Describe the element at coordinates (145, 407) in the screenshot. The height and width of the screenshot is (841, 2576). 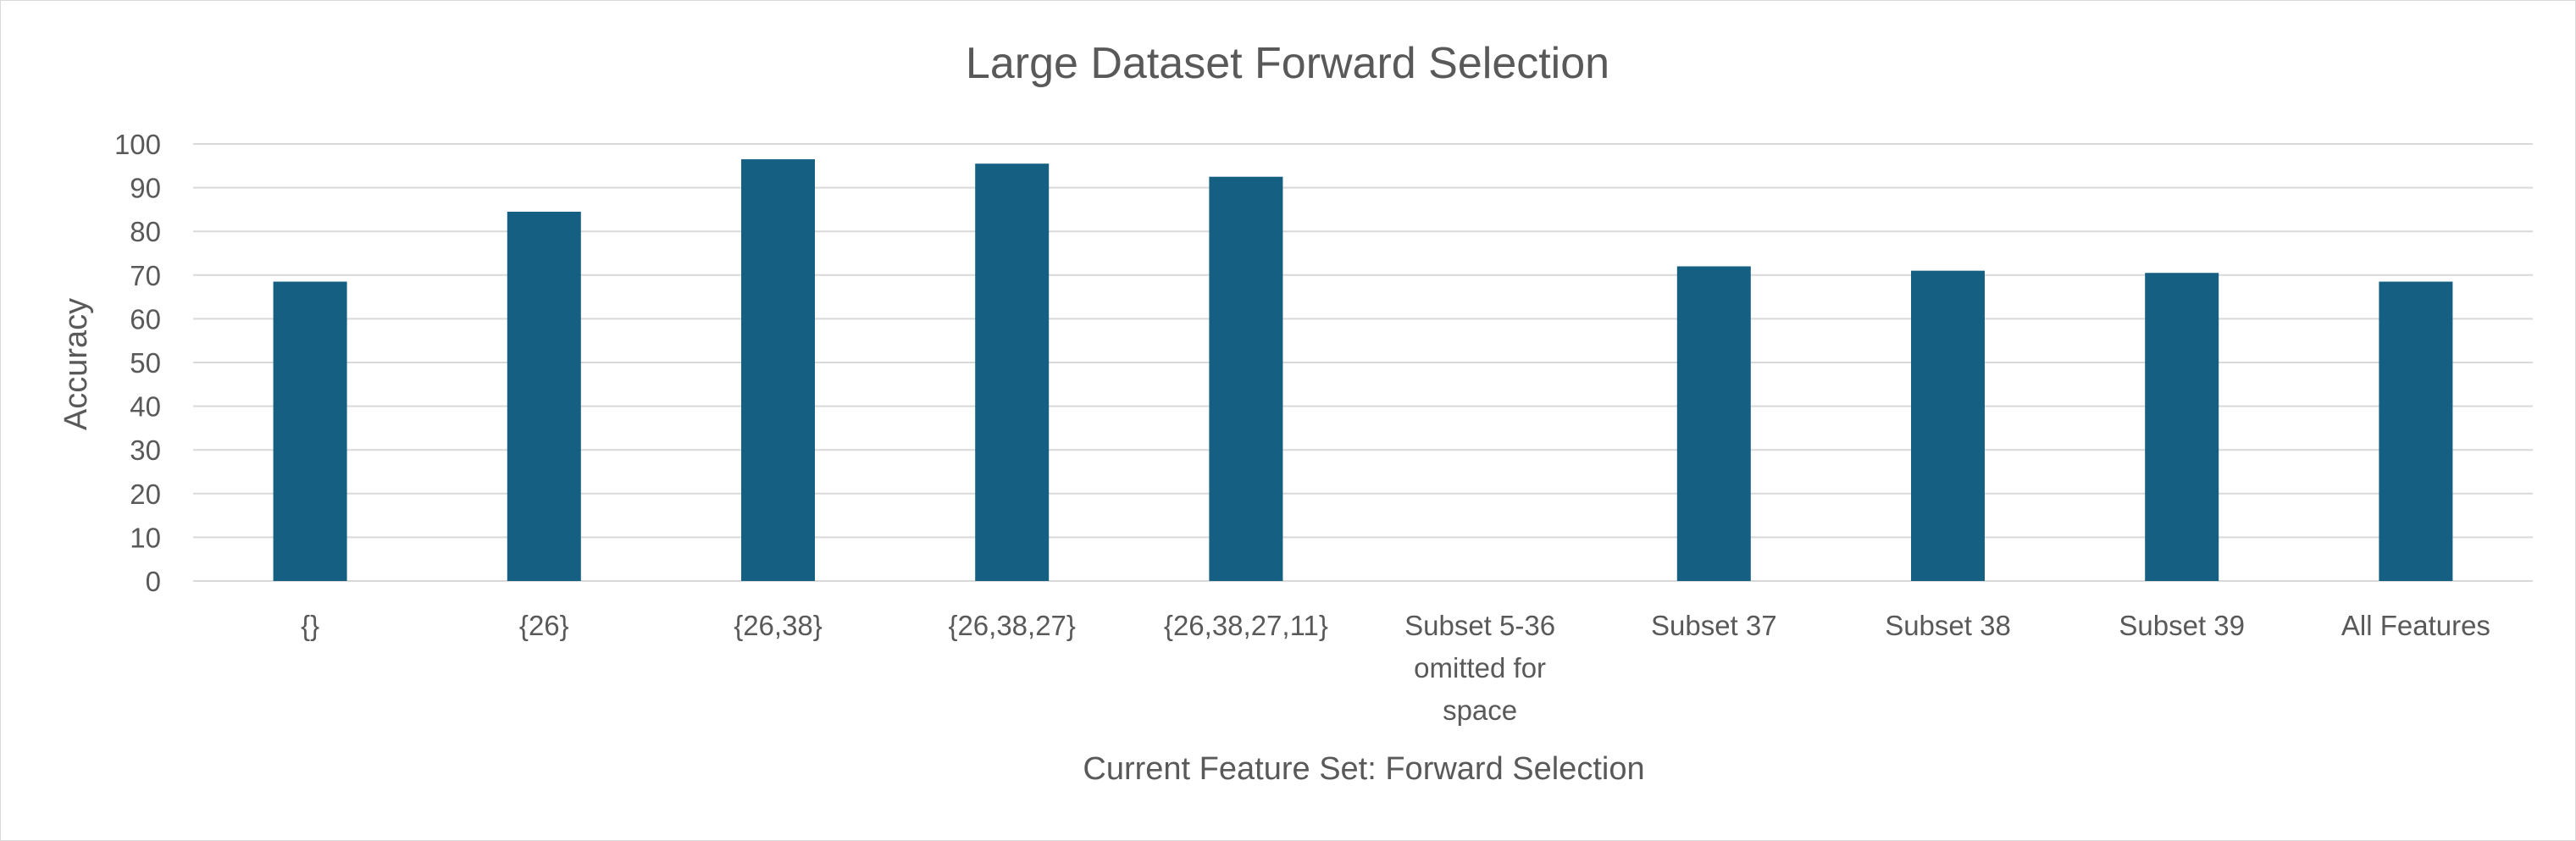
I see `y-tick-label: 40` at that location.